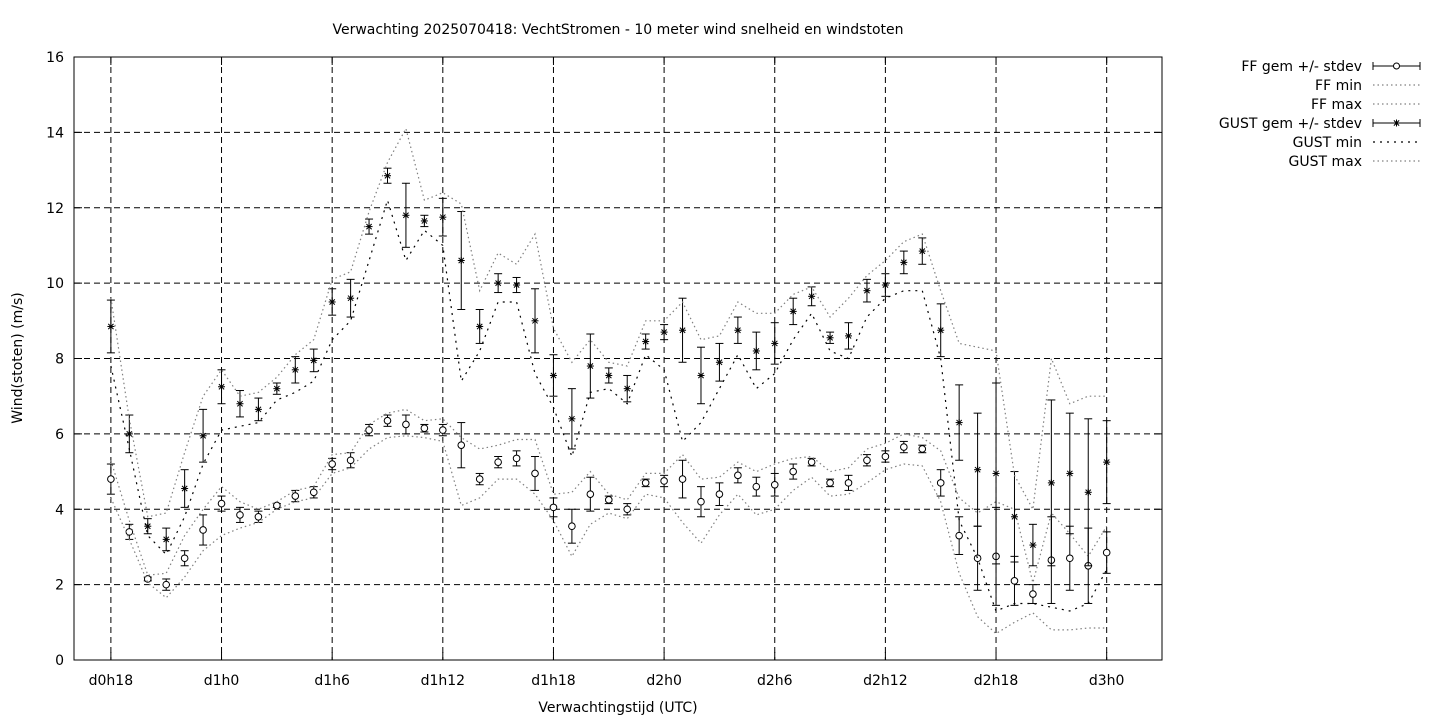 The width and height of the screenshot is (1440, 720). I want to click on y-tick-label: 10, so click(55, 284).